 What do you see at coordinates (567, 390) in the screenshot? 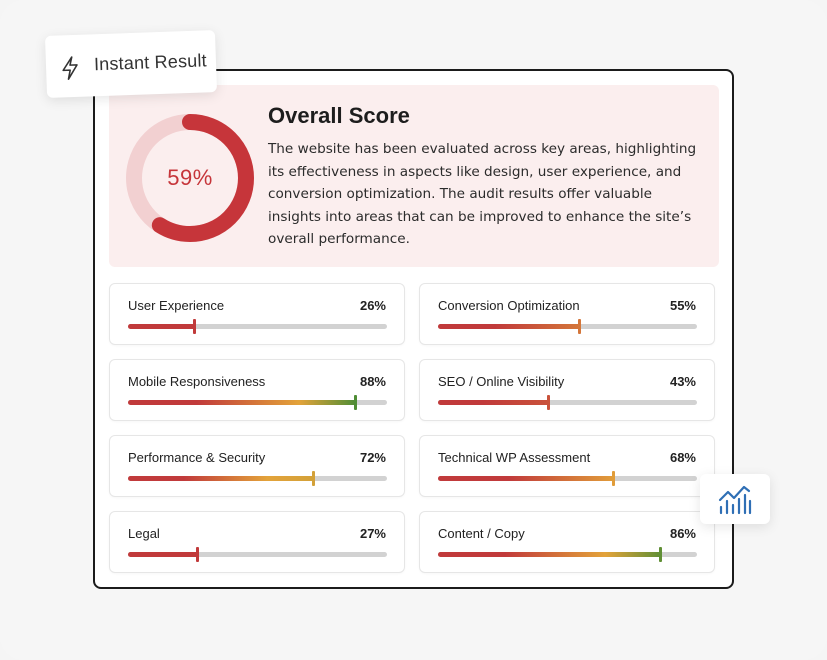
I see `metric-card-seo-online-visibility: SEO / Online Visibility 43%` at bounding box center [567, 390].